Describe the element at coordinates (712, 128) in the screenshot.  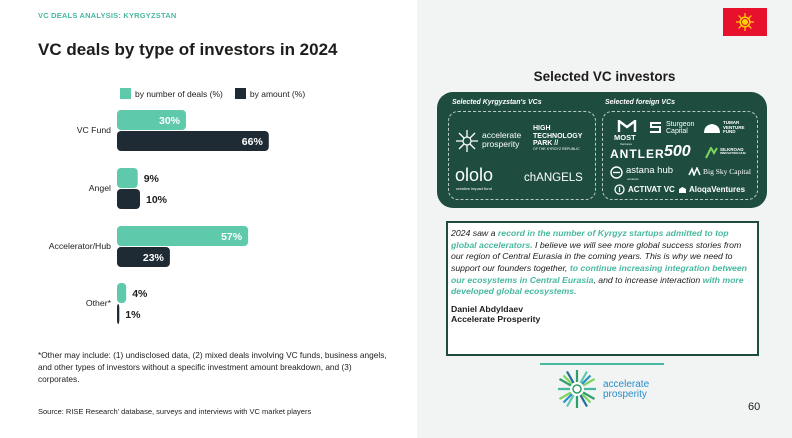
I see `tumar-logo-icon` at that location.